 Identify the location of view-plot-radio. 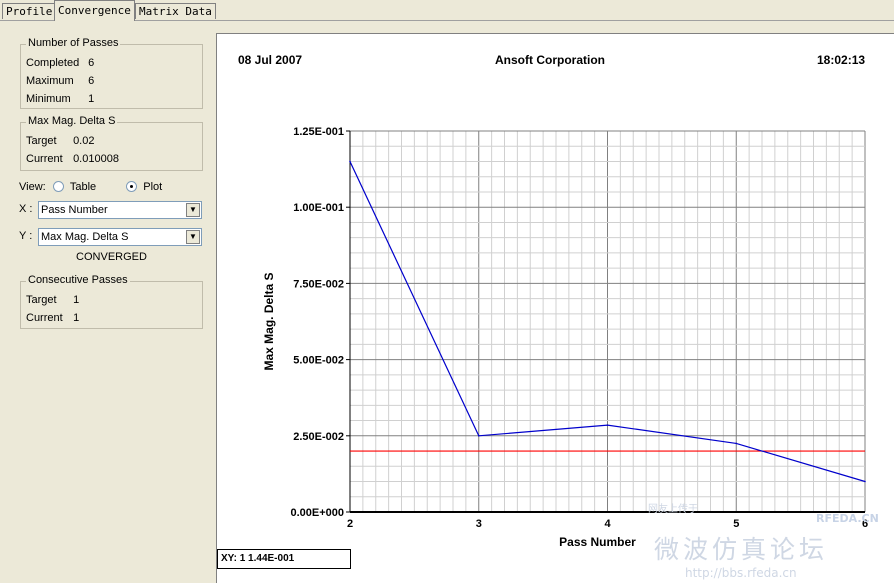
(132, 186).